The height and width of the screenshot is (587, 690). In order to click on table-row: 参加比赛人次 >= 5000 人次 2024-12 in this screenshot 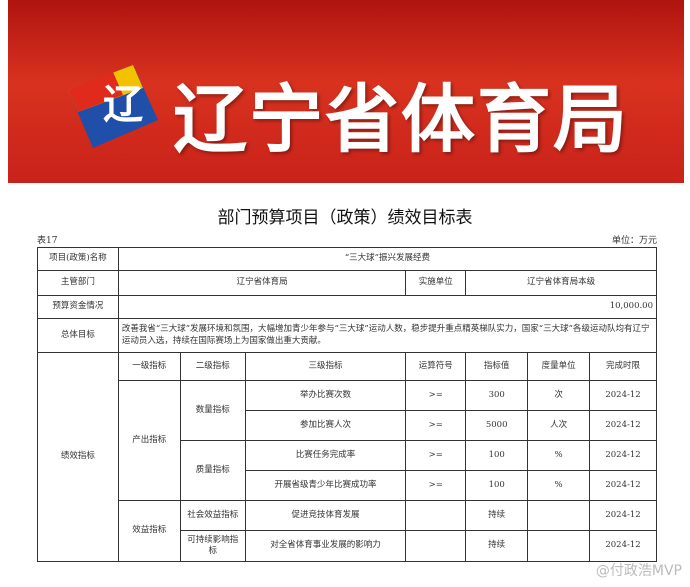, I will do `click(347, 425)`.